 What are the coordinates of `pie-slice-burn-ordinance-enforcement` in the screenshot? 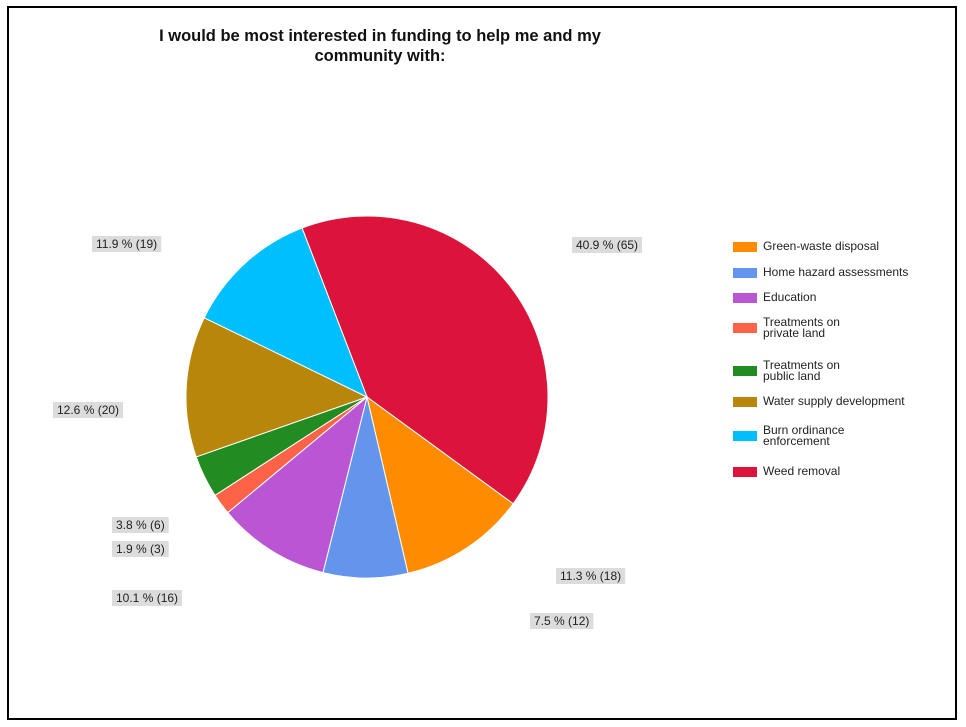 It's located at (285, 313).